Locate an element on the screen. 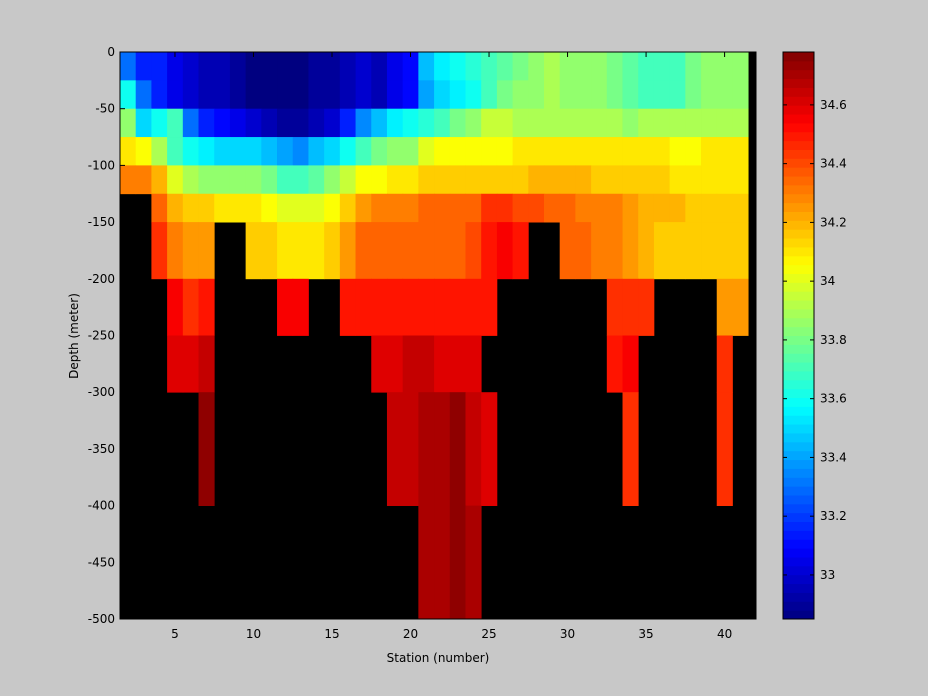 The image size is (928, 696). colorbar-tick-label: 34.4 is located at coordinates (833, 164).